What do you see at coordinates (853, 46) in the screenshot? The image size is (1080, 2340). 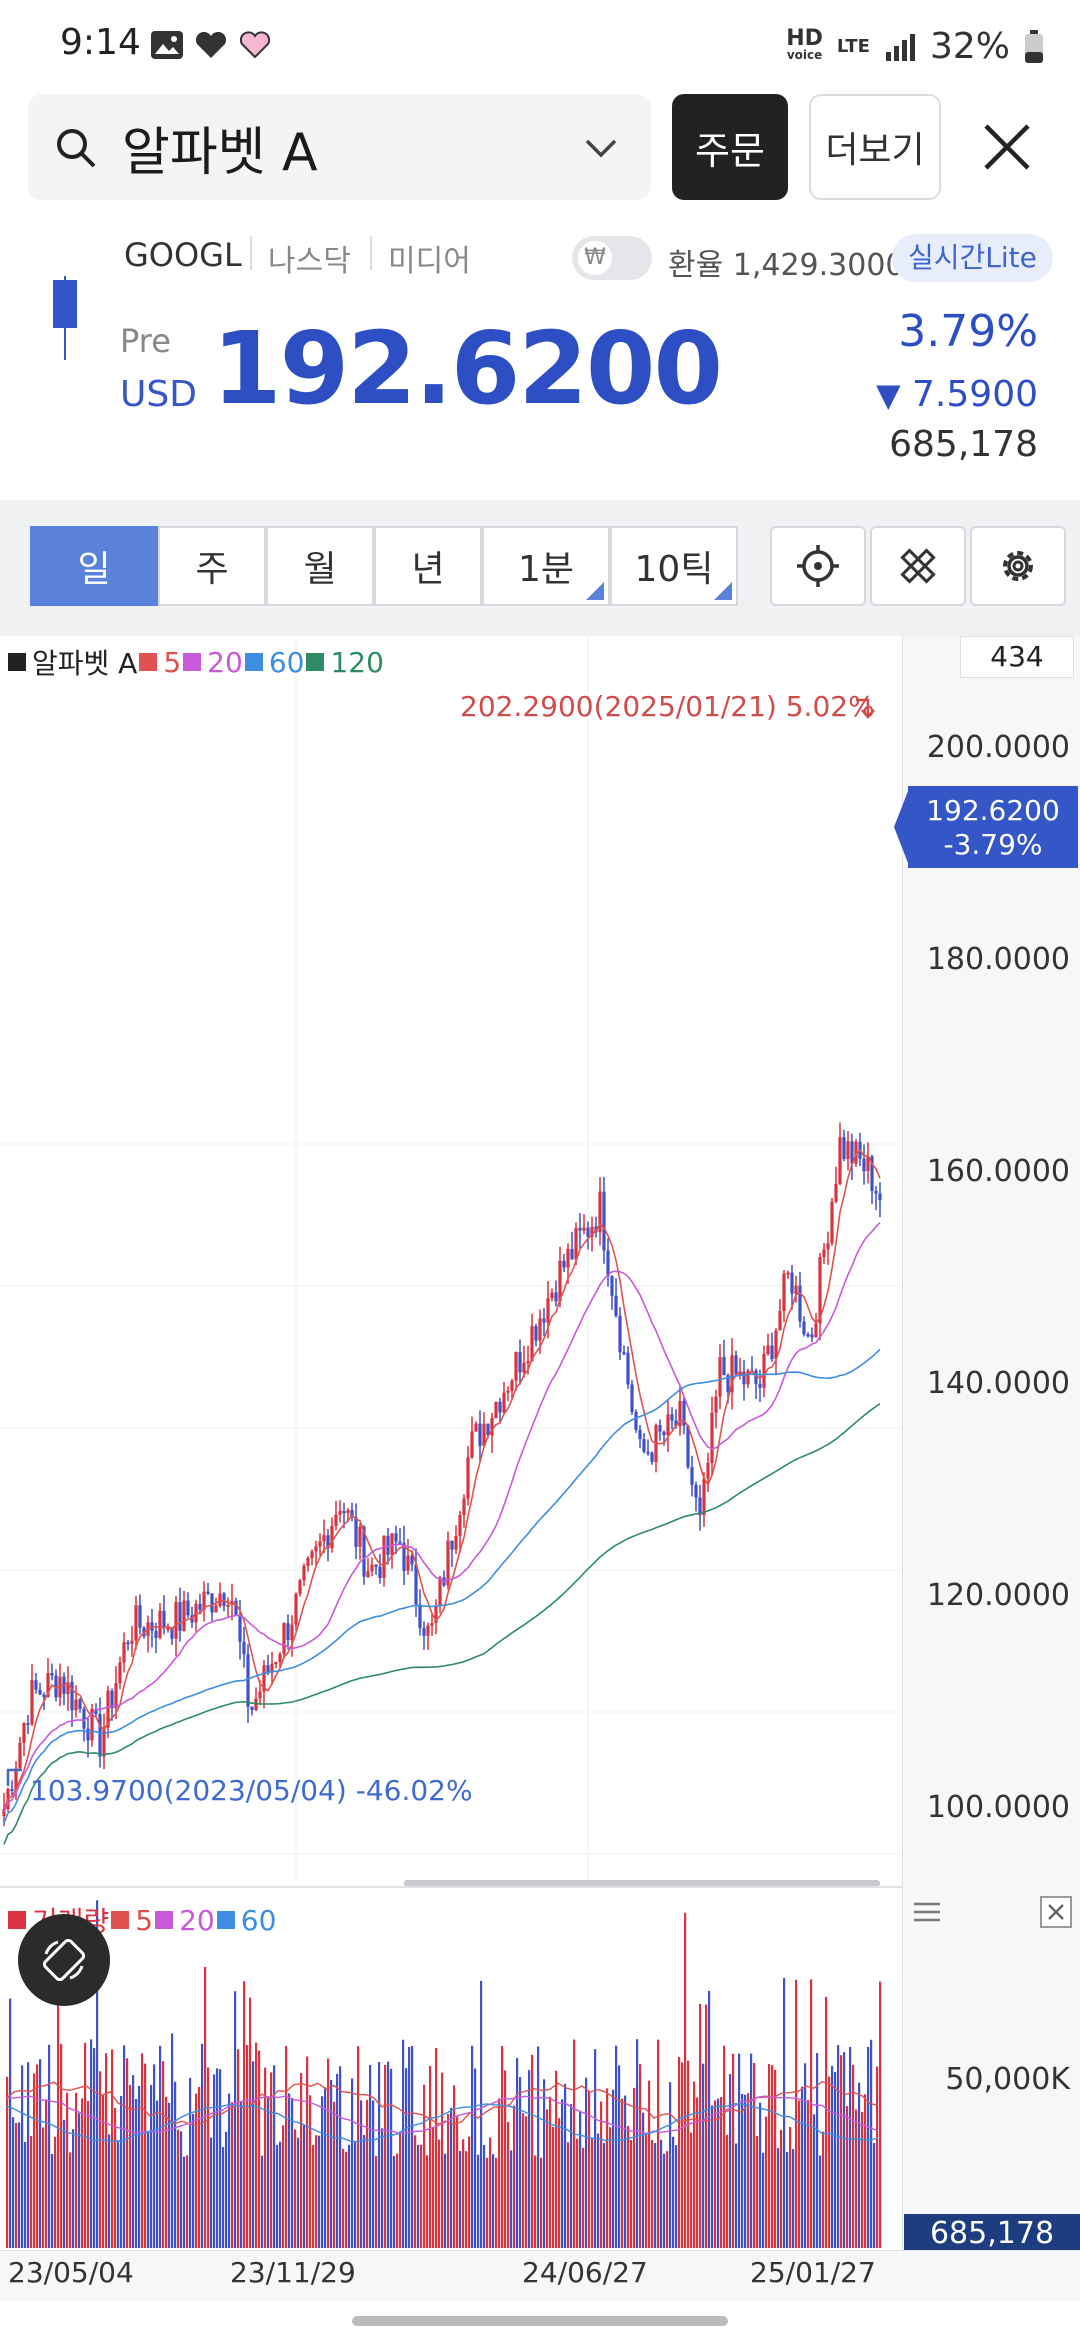 I see `lte-icon: LTE` at bounding box center [853, 46].